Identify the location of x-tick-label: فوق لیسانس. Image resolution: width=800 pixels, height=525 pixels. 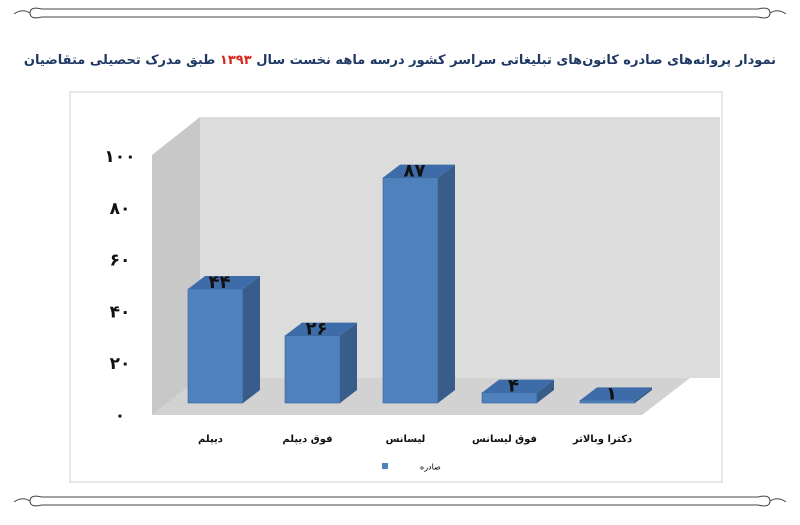
(504, 439).